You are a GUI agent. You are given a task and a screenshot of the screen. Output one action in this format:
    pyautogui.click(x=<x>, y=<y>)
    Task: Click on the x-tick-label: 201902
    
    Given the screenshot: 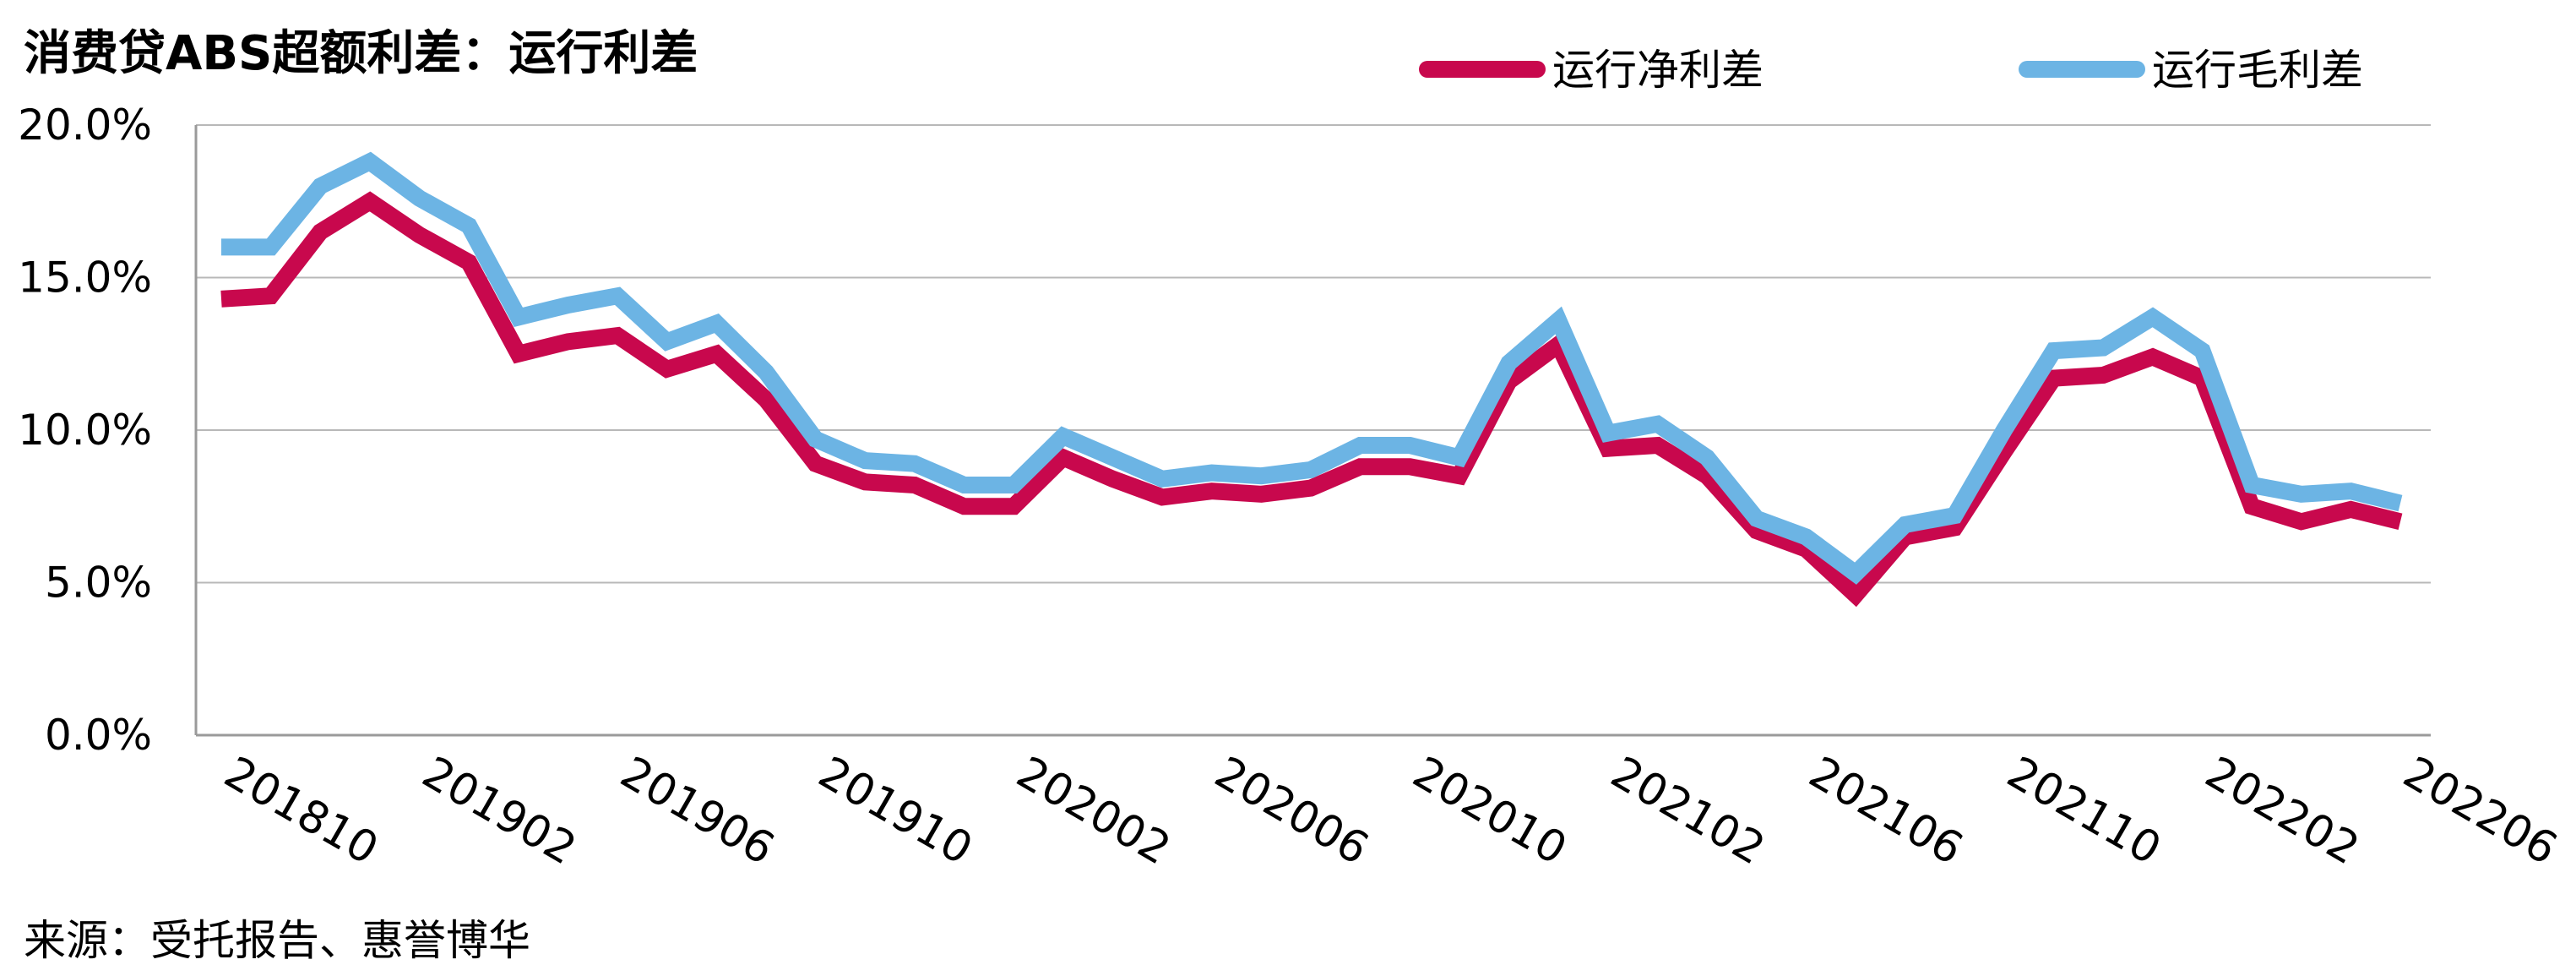 What is the action you would take?
    pyautogui.click(x=499, y=811)
    